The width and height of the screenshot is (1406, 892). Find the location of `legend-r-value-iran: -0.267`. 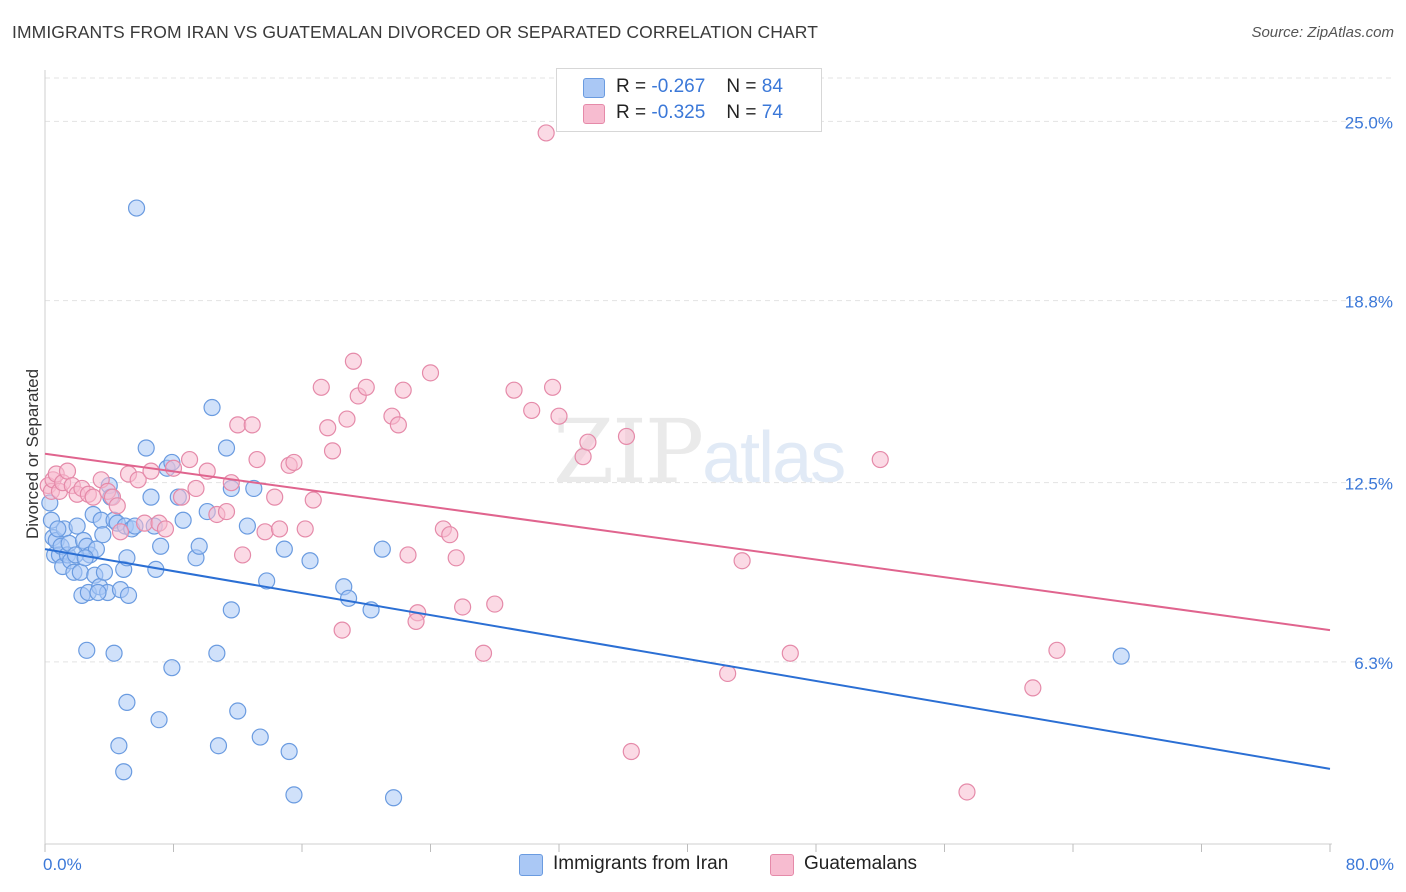

legend-r-value-iran: -0.267 is located at coordinates (678, 86).